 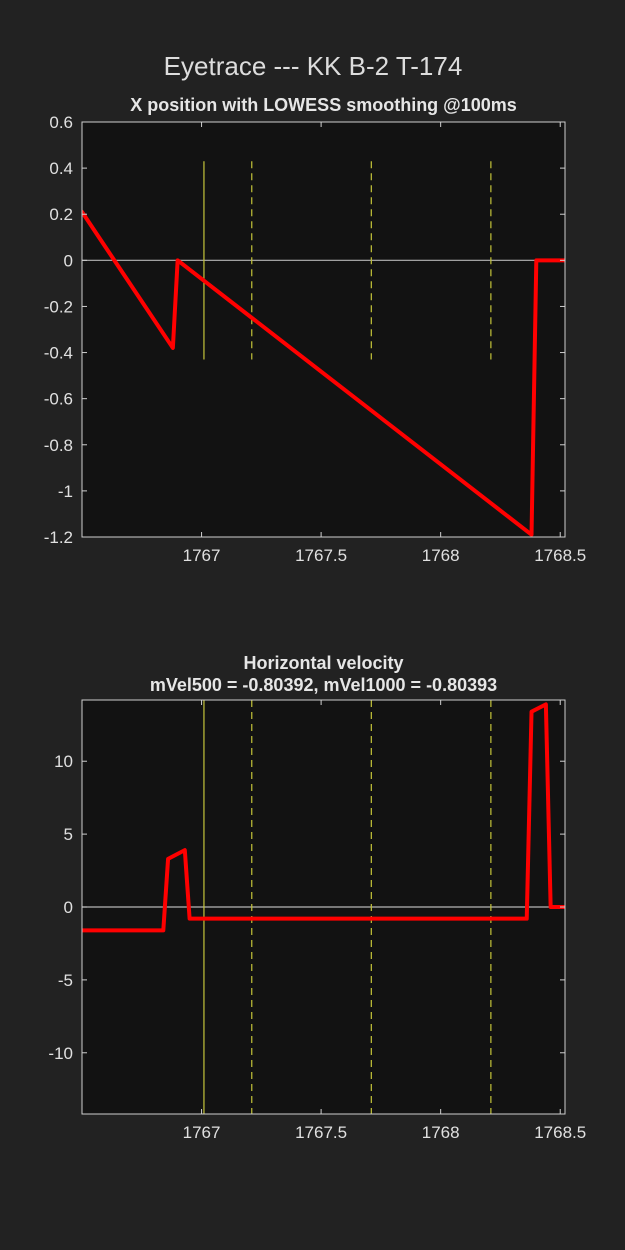 What do you see at coordinates (61, 214) in the screenshot?
I see `y-tick-label: 0.2` at bounding box center [61, 214].